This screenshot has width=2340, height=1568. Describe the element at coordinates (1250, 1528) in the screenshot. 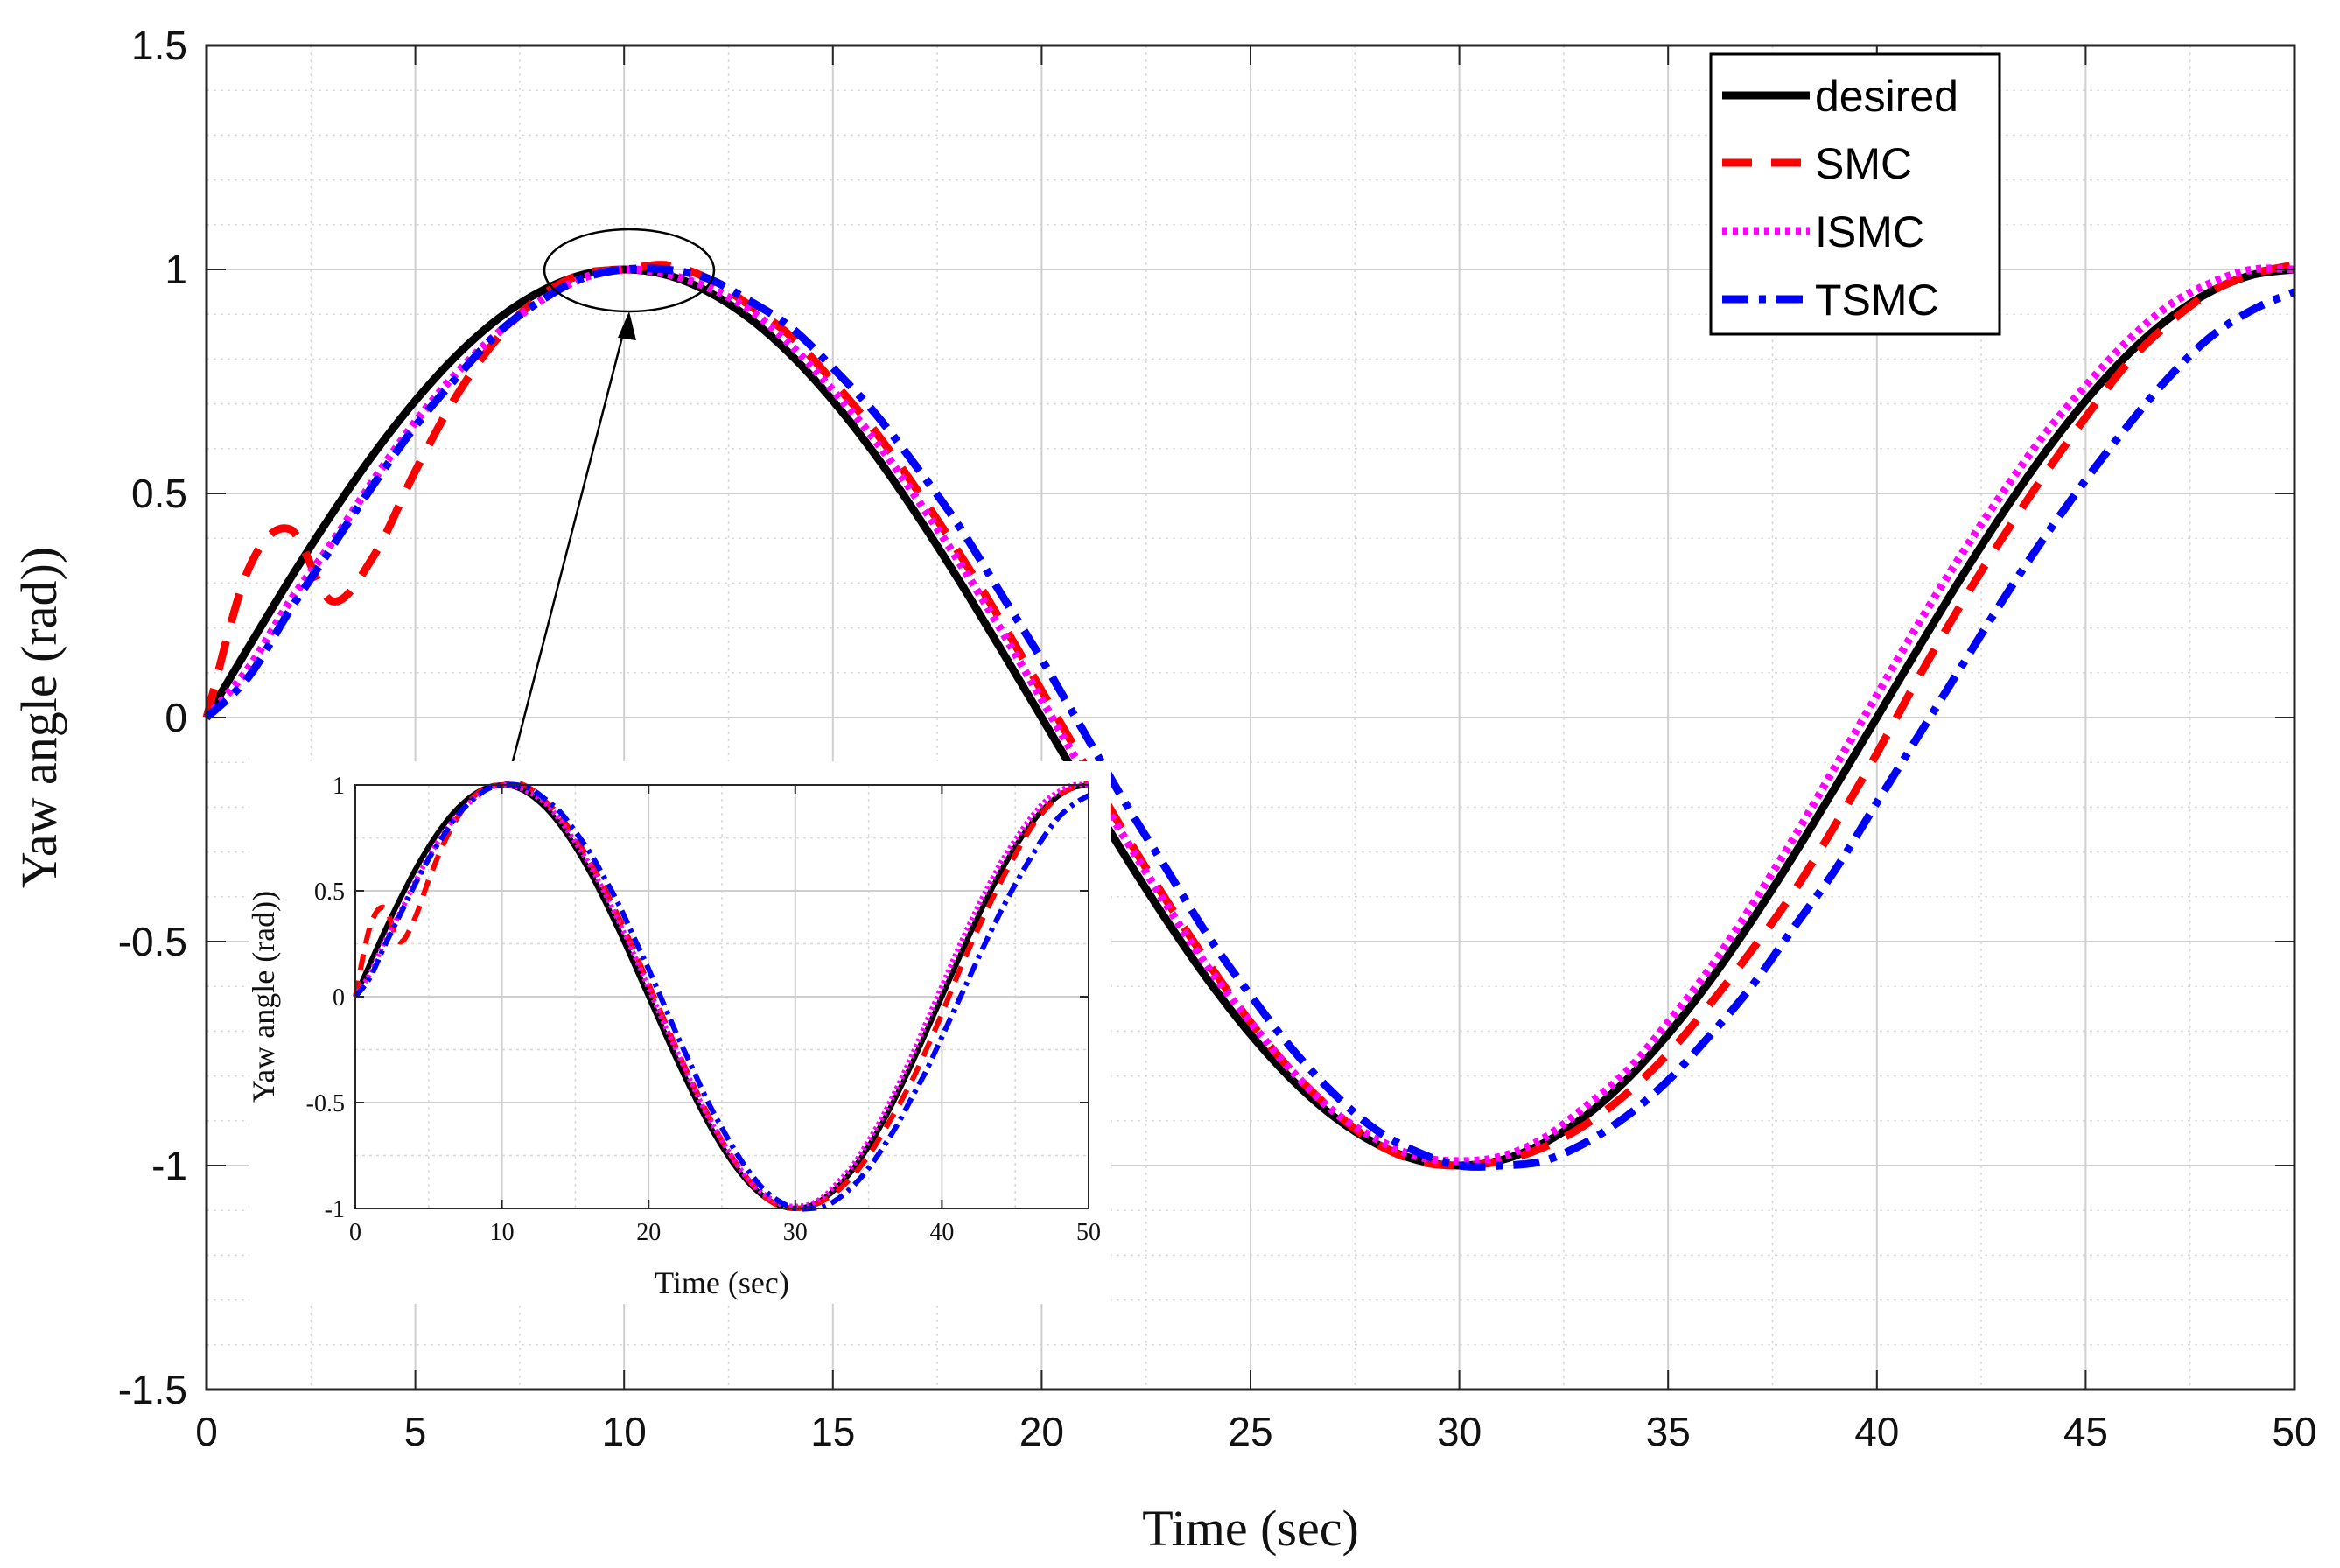

I see `main-x-axis-label: Time (sec)` at that location.